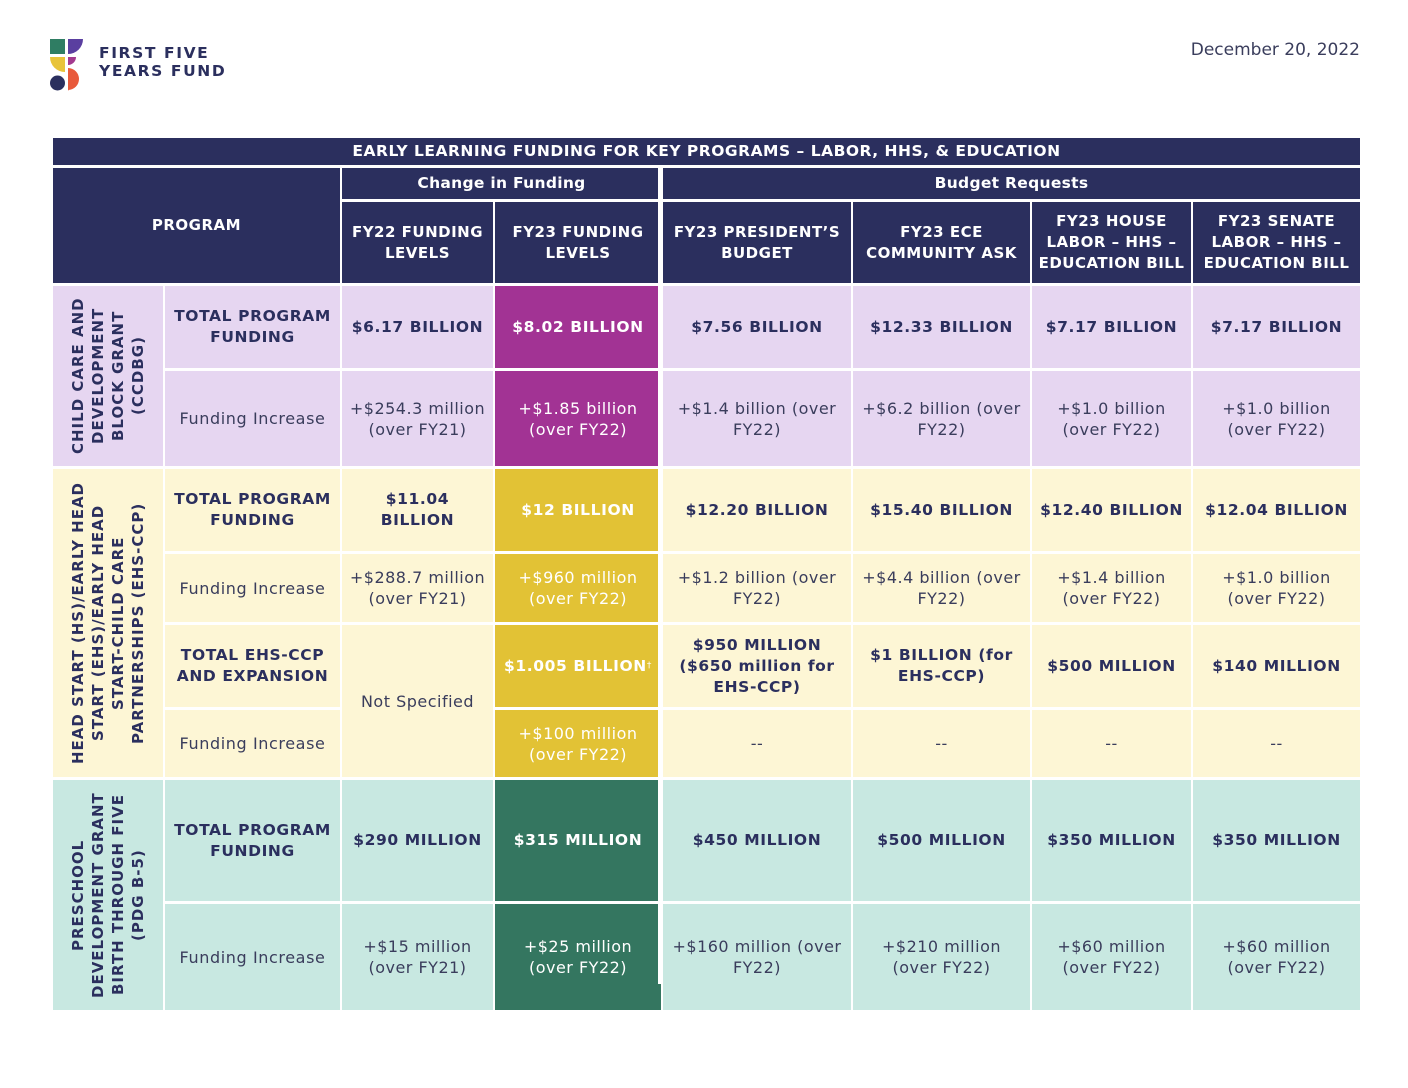 This screenshot has height=1088, width=1408. What do you see at coordinates (757, 327) in the screenshot?
I see `ccdbg-total-president: $7.56 BILLION` at bounding box center [757, 327].